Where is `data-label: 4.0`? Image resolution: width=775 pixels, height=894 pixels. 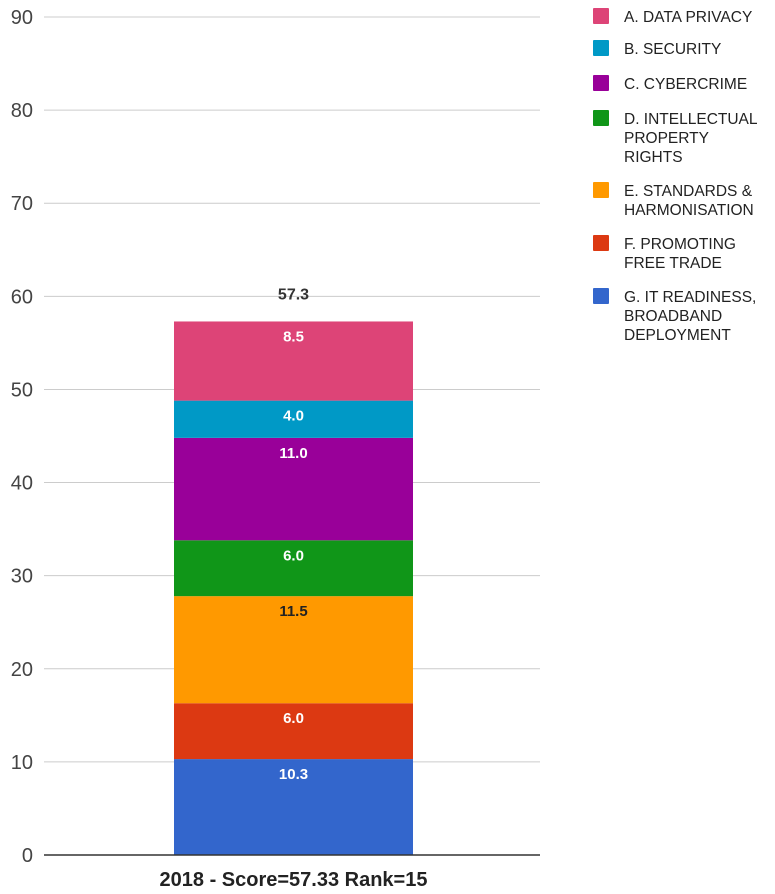 data-label: 4.0 is located at coordinates (293, 416).